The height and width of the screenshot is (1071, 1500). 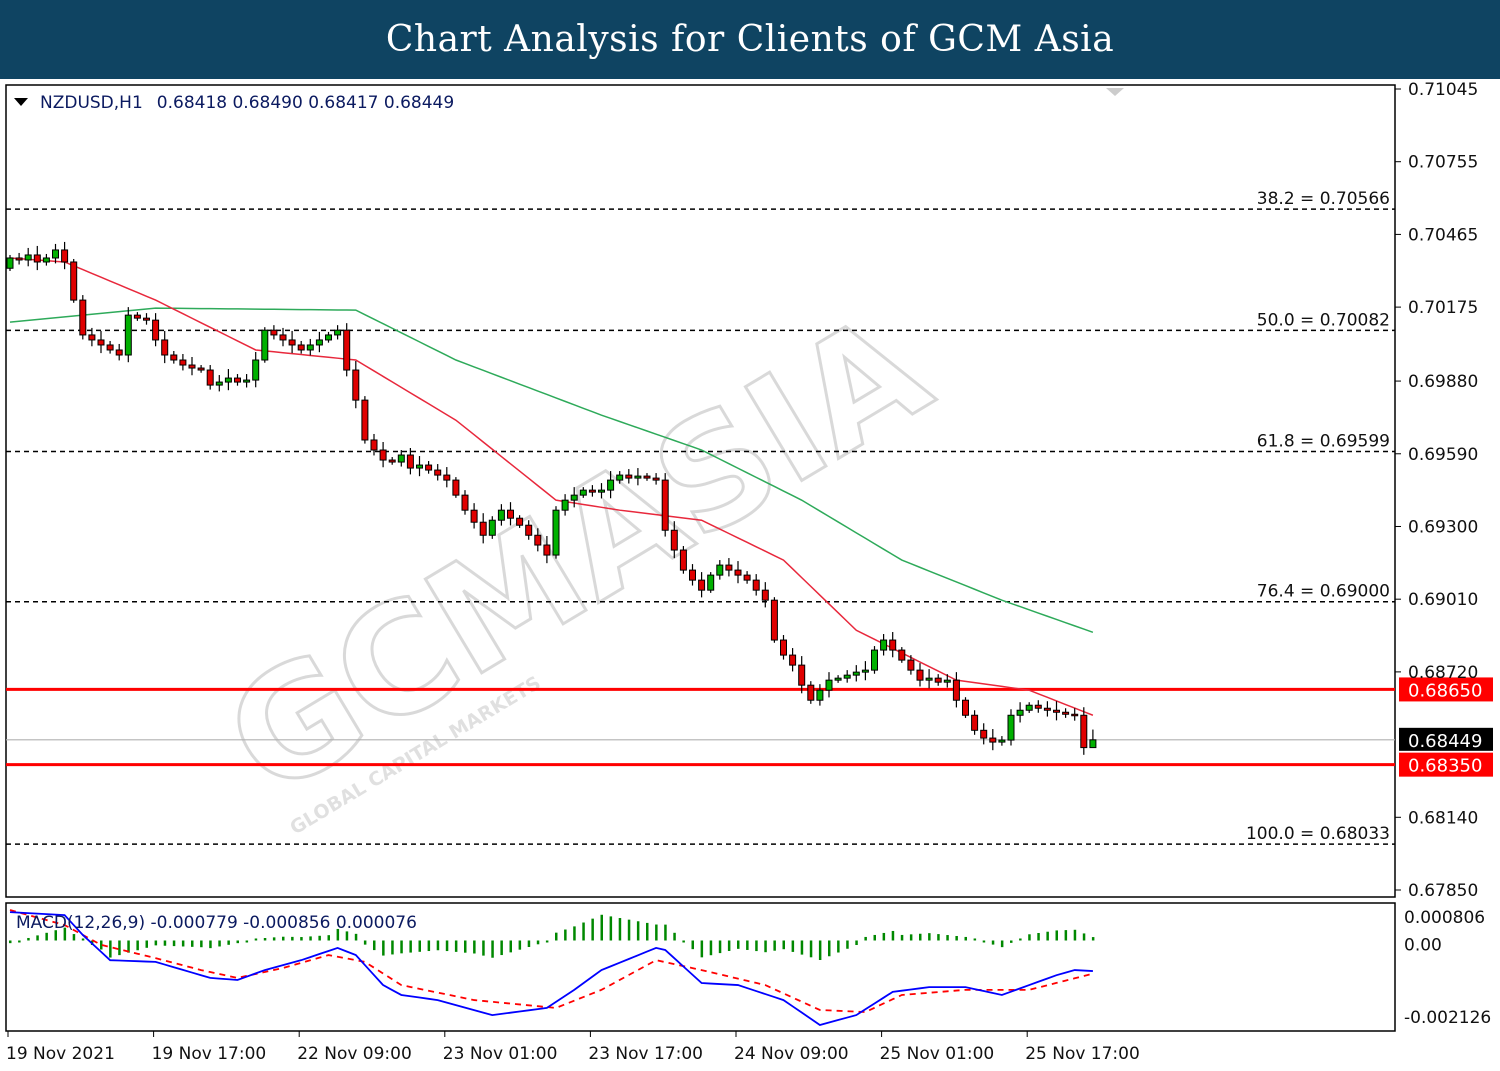 I want to click on price-axis-label: 0.68140, so click(x=1443, y=818).